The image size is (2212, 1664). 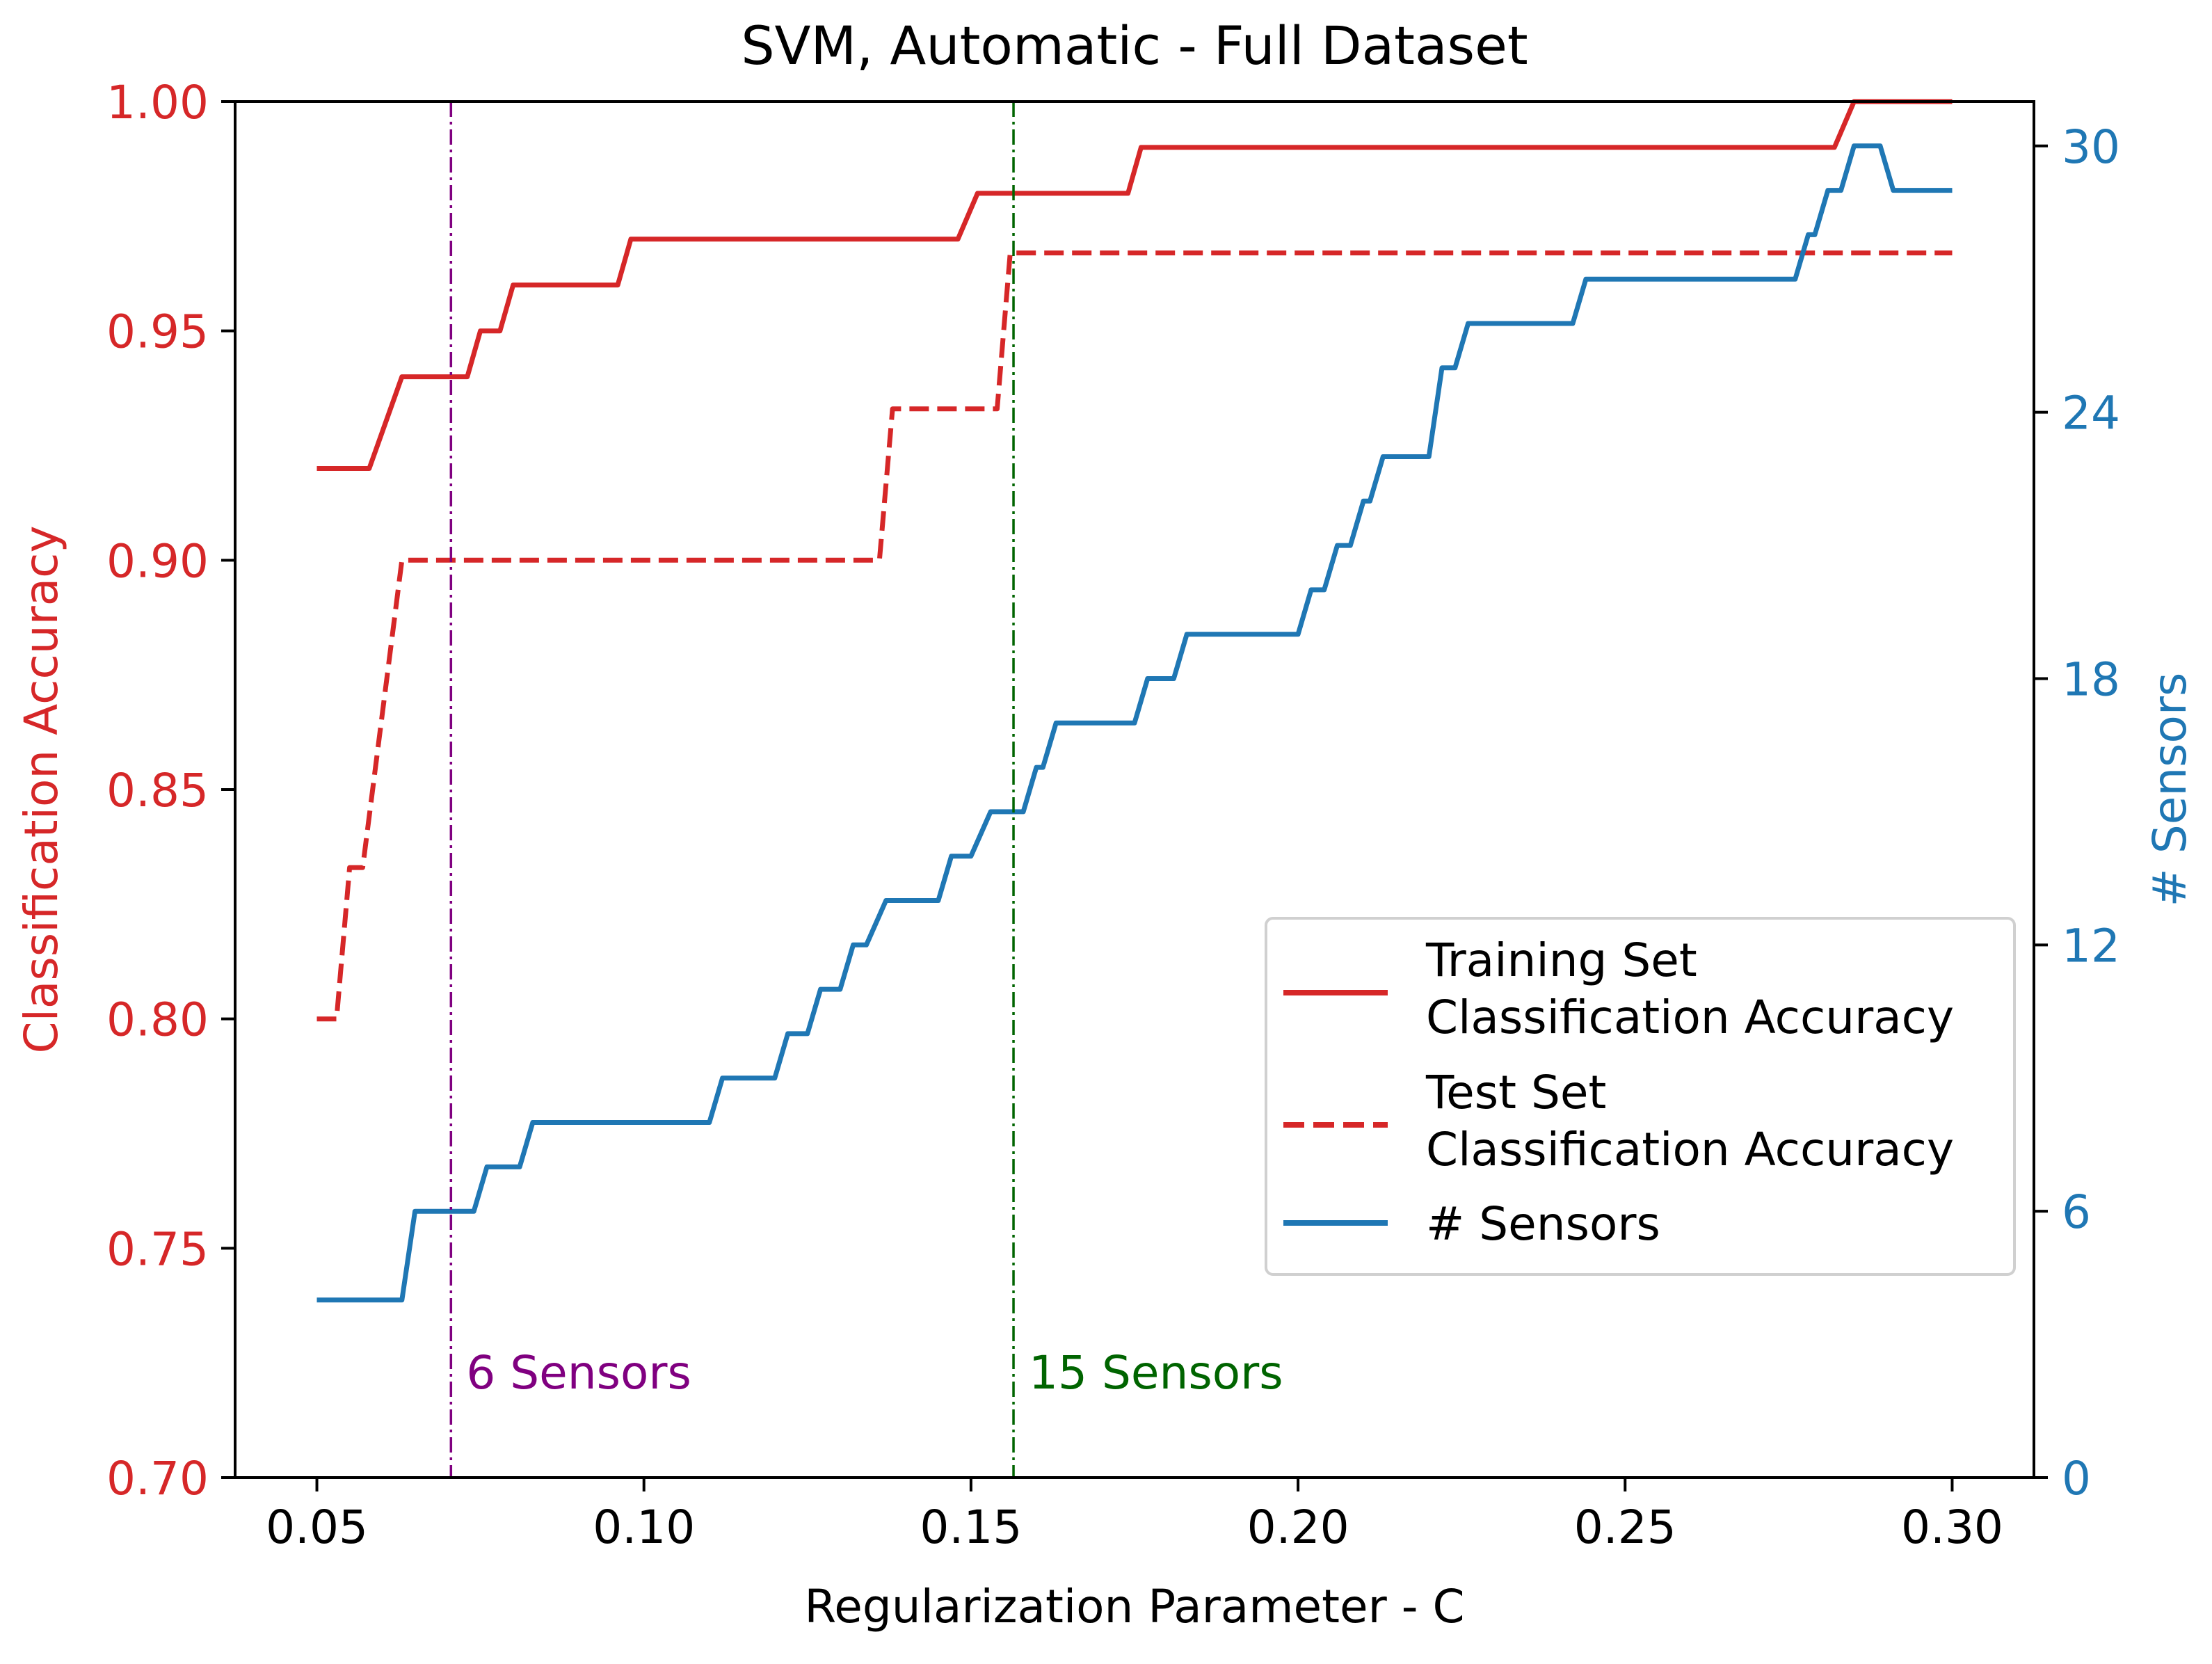 What do you see at coordinates (1134, 1516) in the screenshot?
I see `x-axis: 0.05 0.10 0.15 0.20 0.25 0.30` at bounding box center [1134, 1516].